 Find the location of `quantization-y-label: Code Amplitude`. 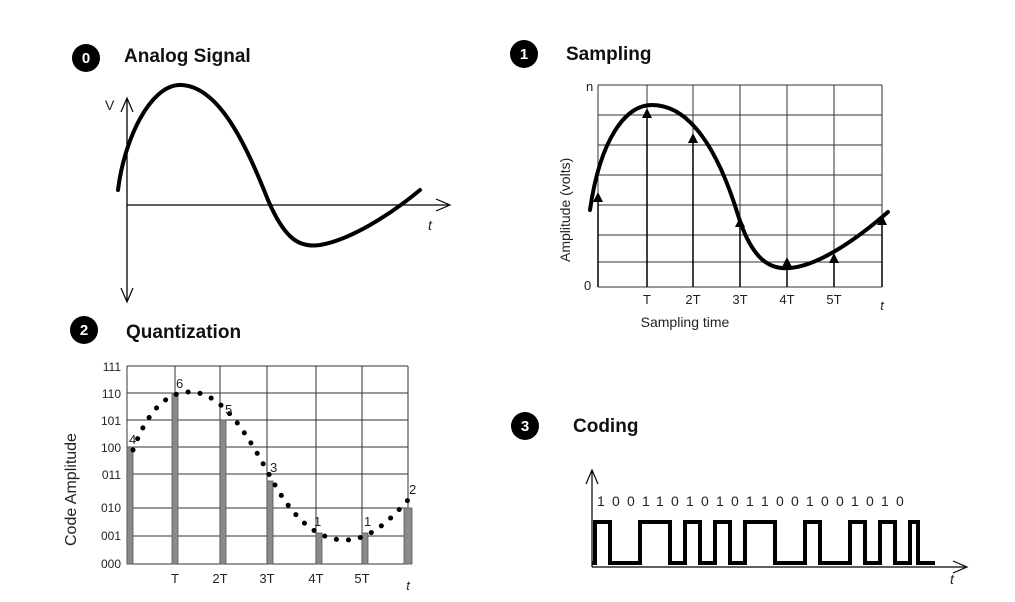

quantization-y-label: Code Amplitude is located at coordinates (71, 489).